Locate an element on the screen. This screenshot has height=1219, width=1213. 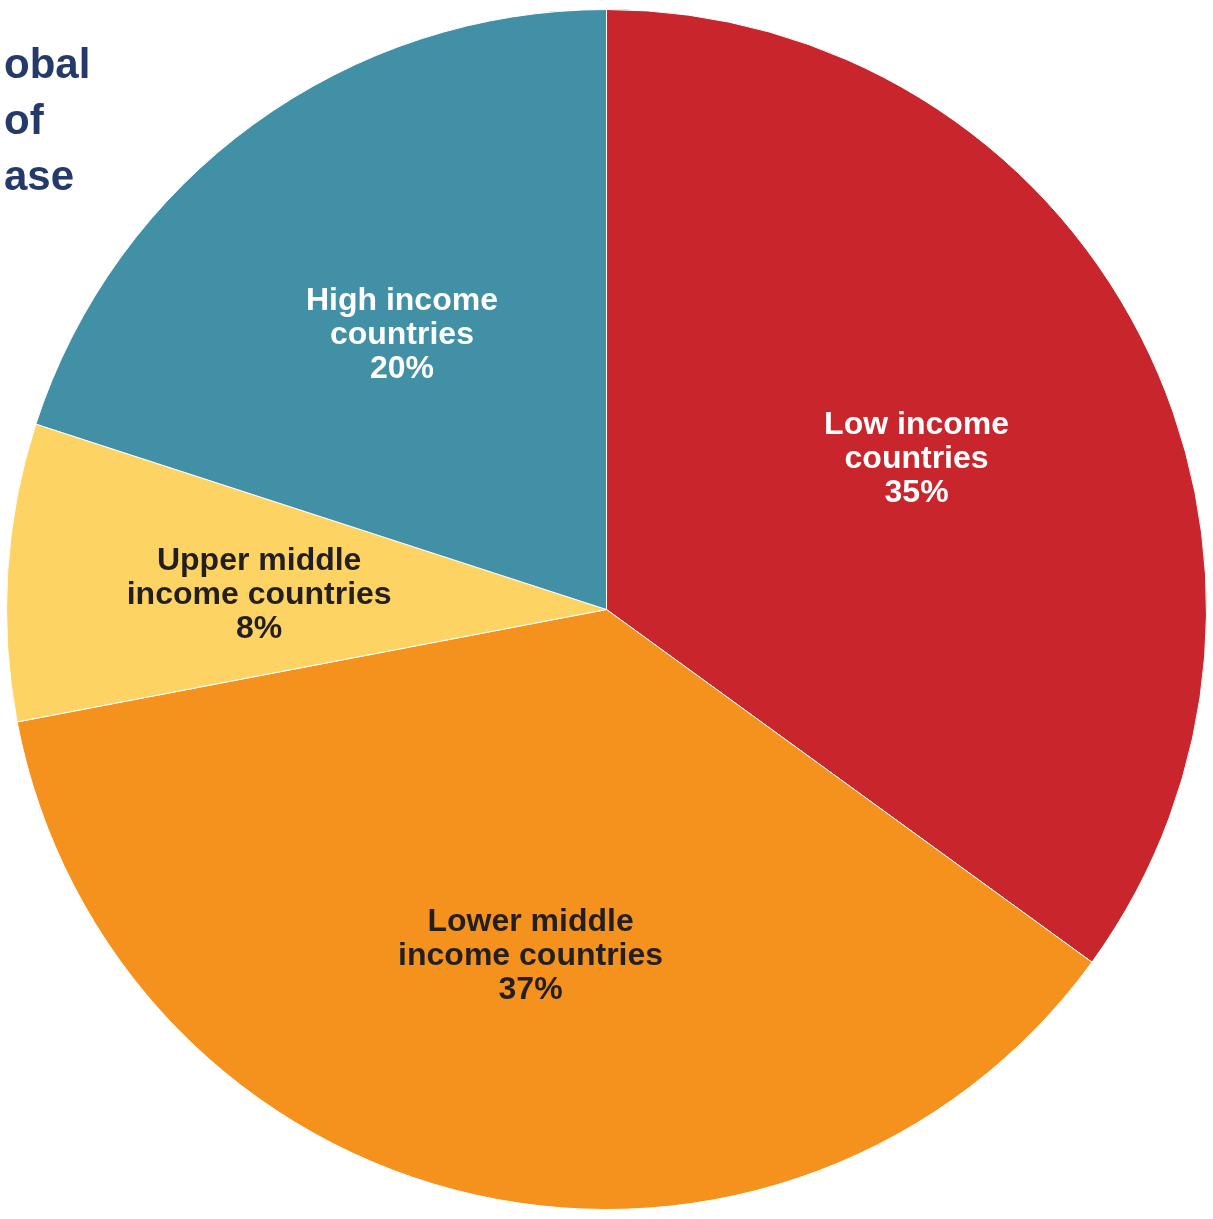
slice-label: Upper middle income countries is located at coordinates (259, 575).